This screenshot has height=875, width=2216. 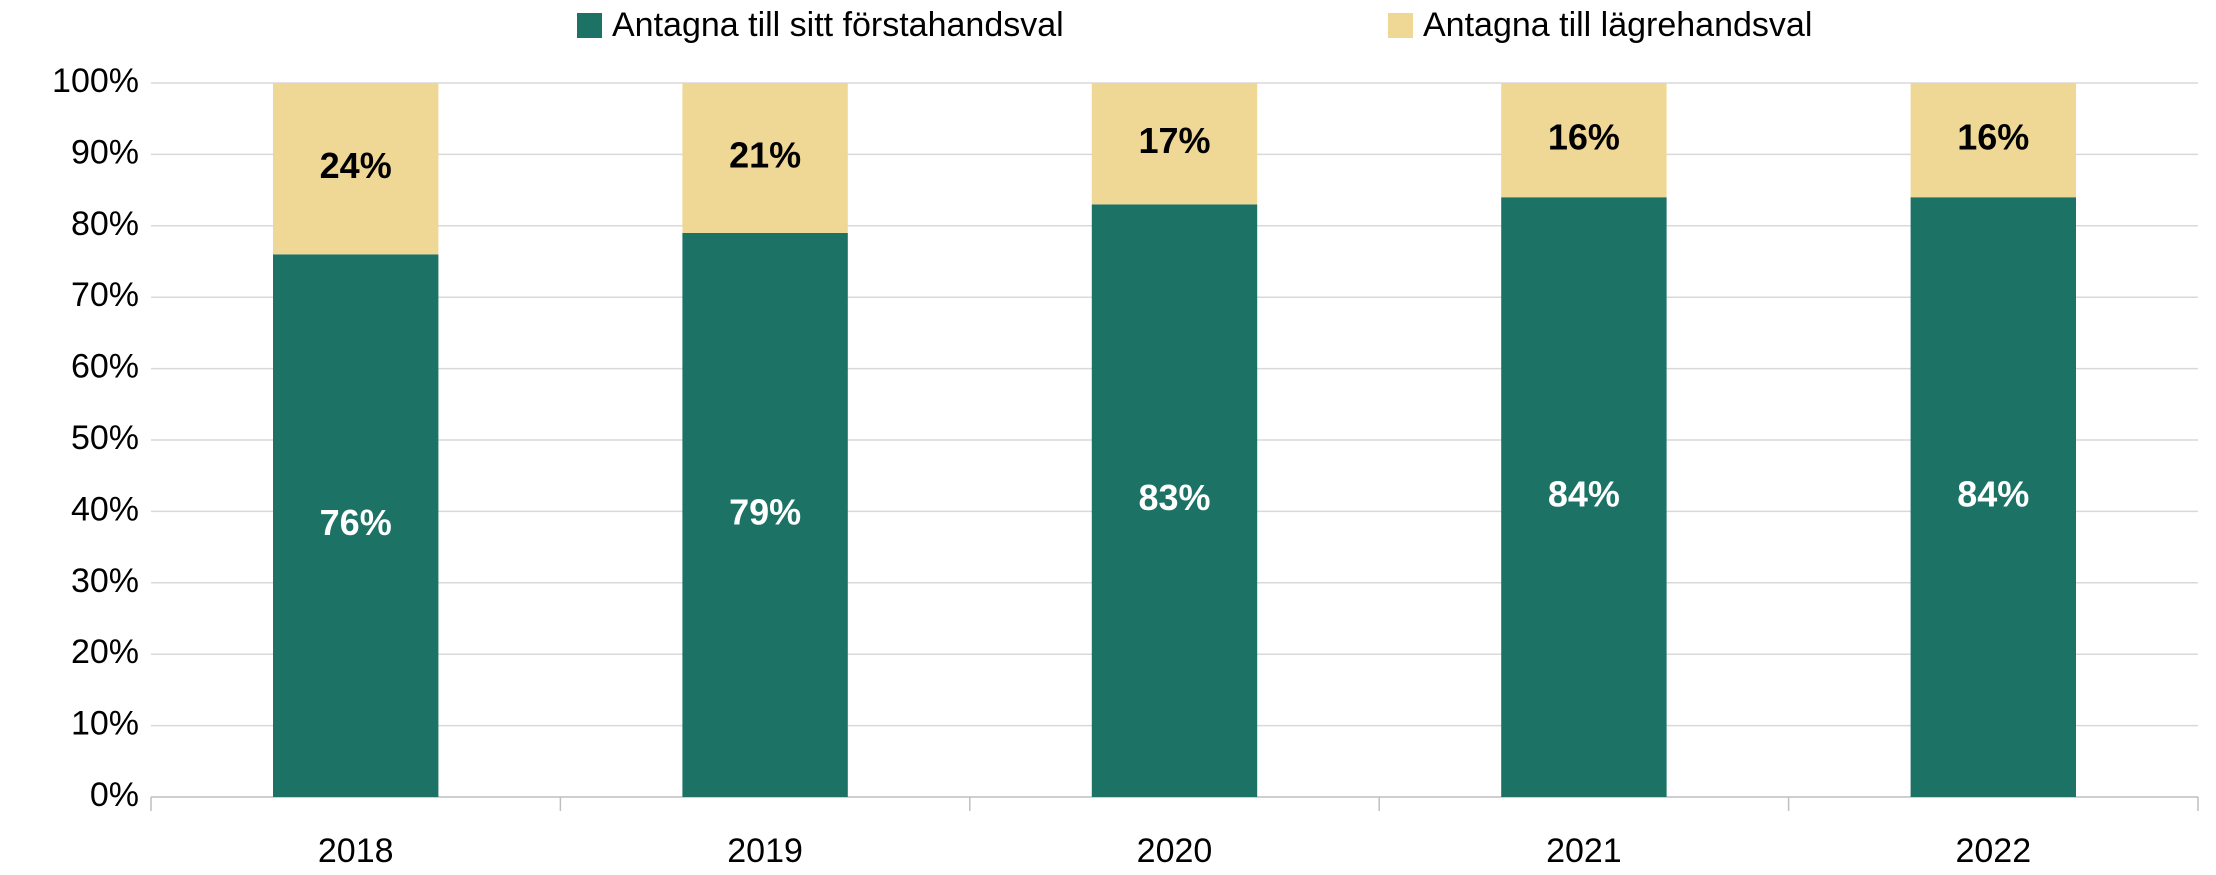 I want to click on data-label: 24%, so click(x=356, y=165).